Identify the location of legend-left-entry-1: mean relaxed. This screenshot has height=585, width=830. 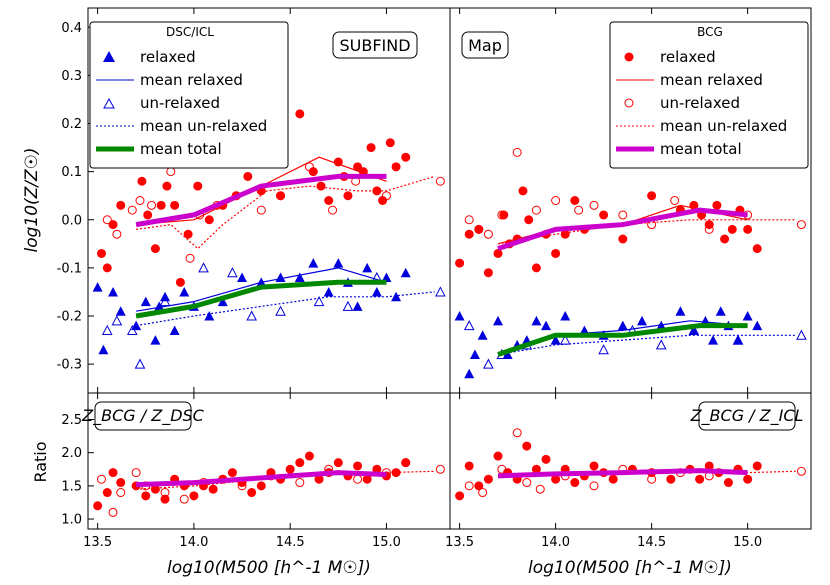
(191, 80).